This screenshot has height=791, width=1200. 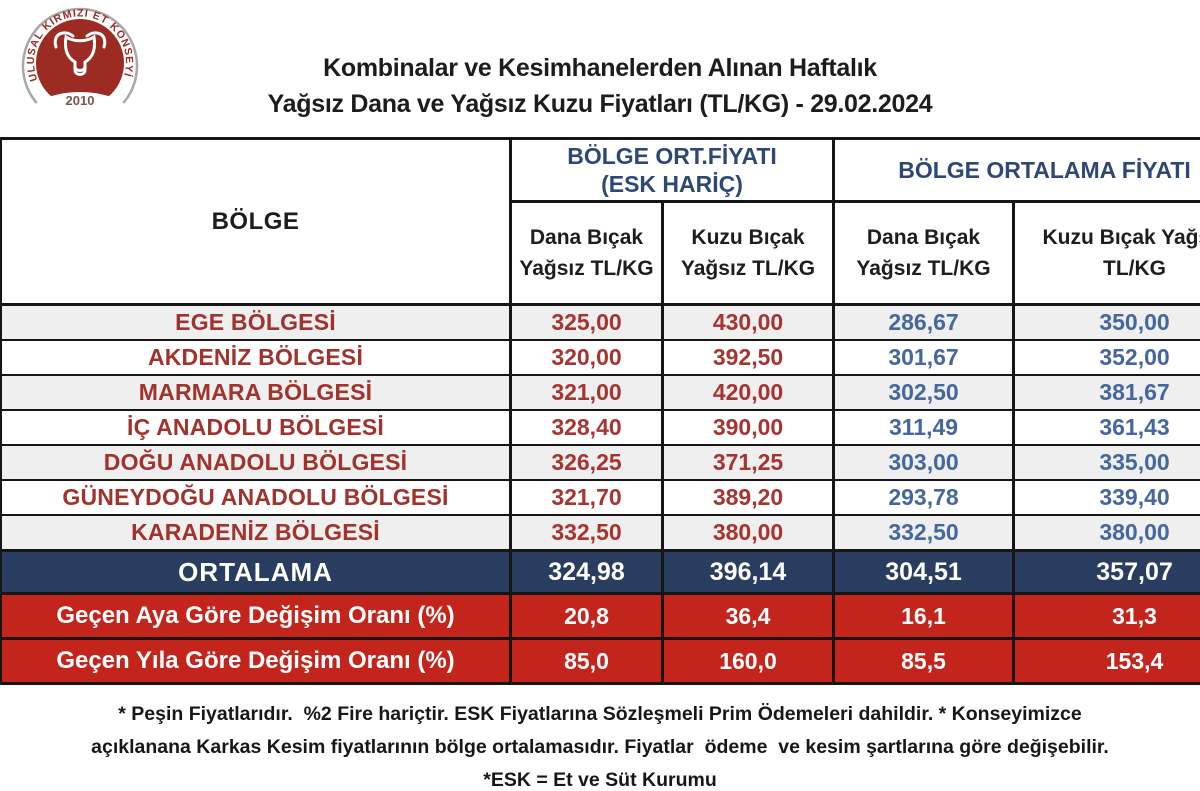 What do you see at coordinates (1106, 357) in the screenshot?
I see `price-cell: 352,00` at bounding box center [1106, 357].